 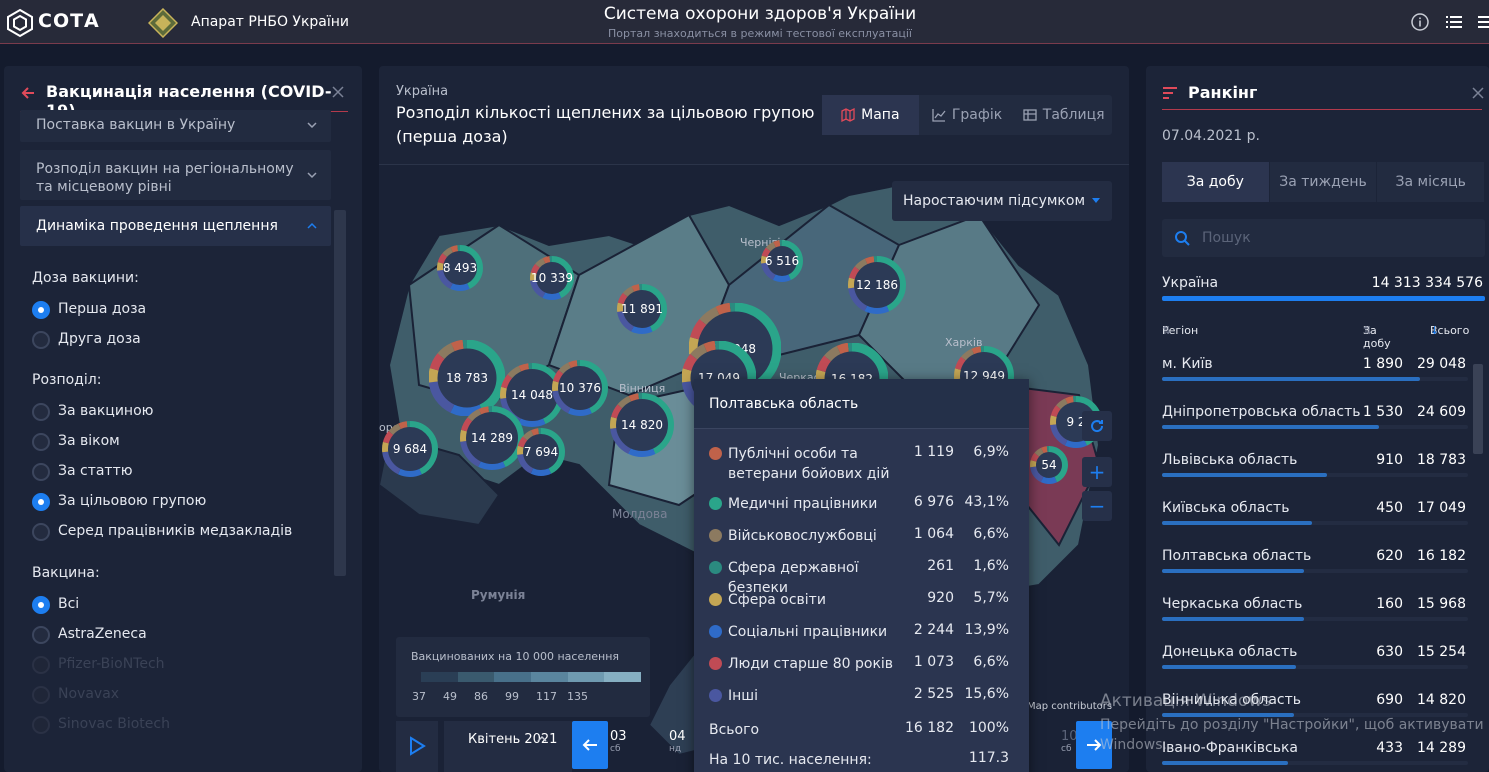 I want to click on sort-icon: ⇅, so click(x=1368, y=330).